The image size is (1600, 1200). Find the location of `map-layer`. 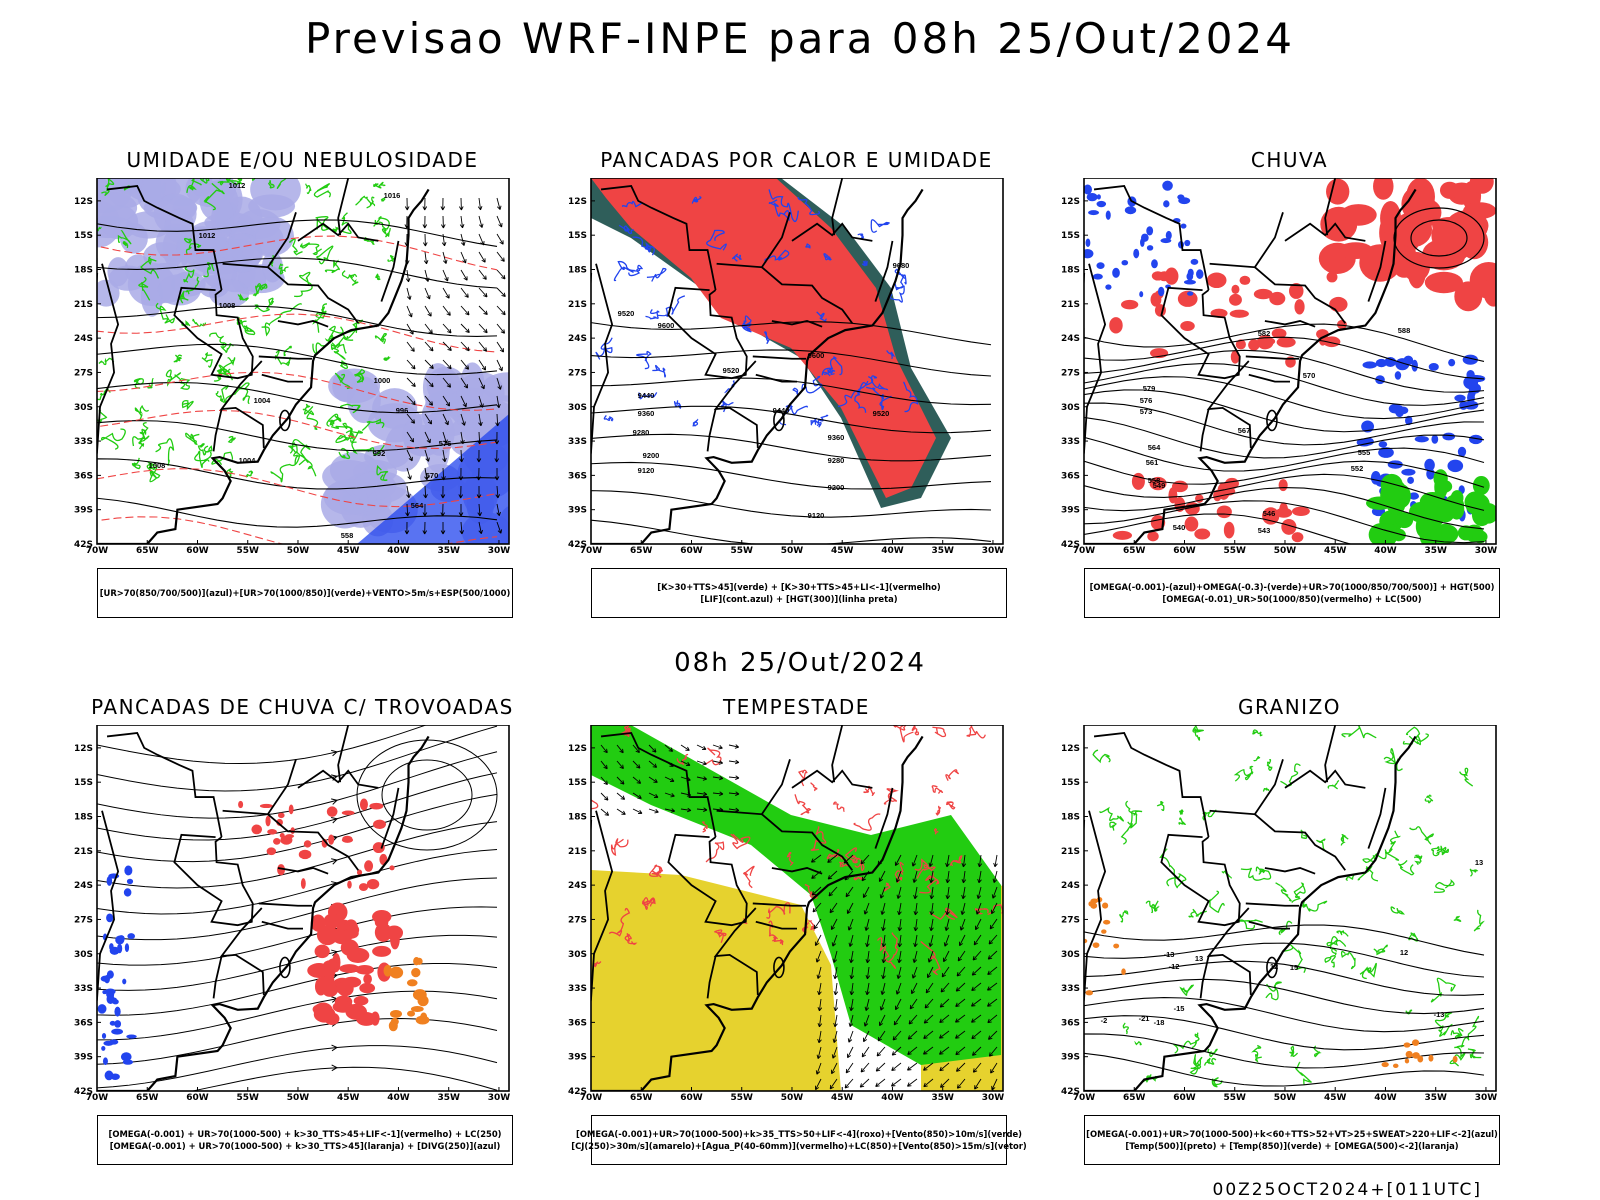

map-layer is located at coordinates (297, 908).